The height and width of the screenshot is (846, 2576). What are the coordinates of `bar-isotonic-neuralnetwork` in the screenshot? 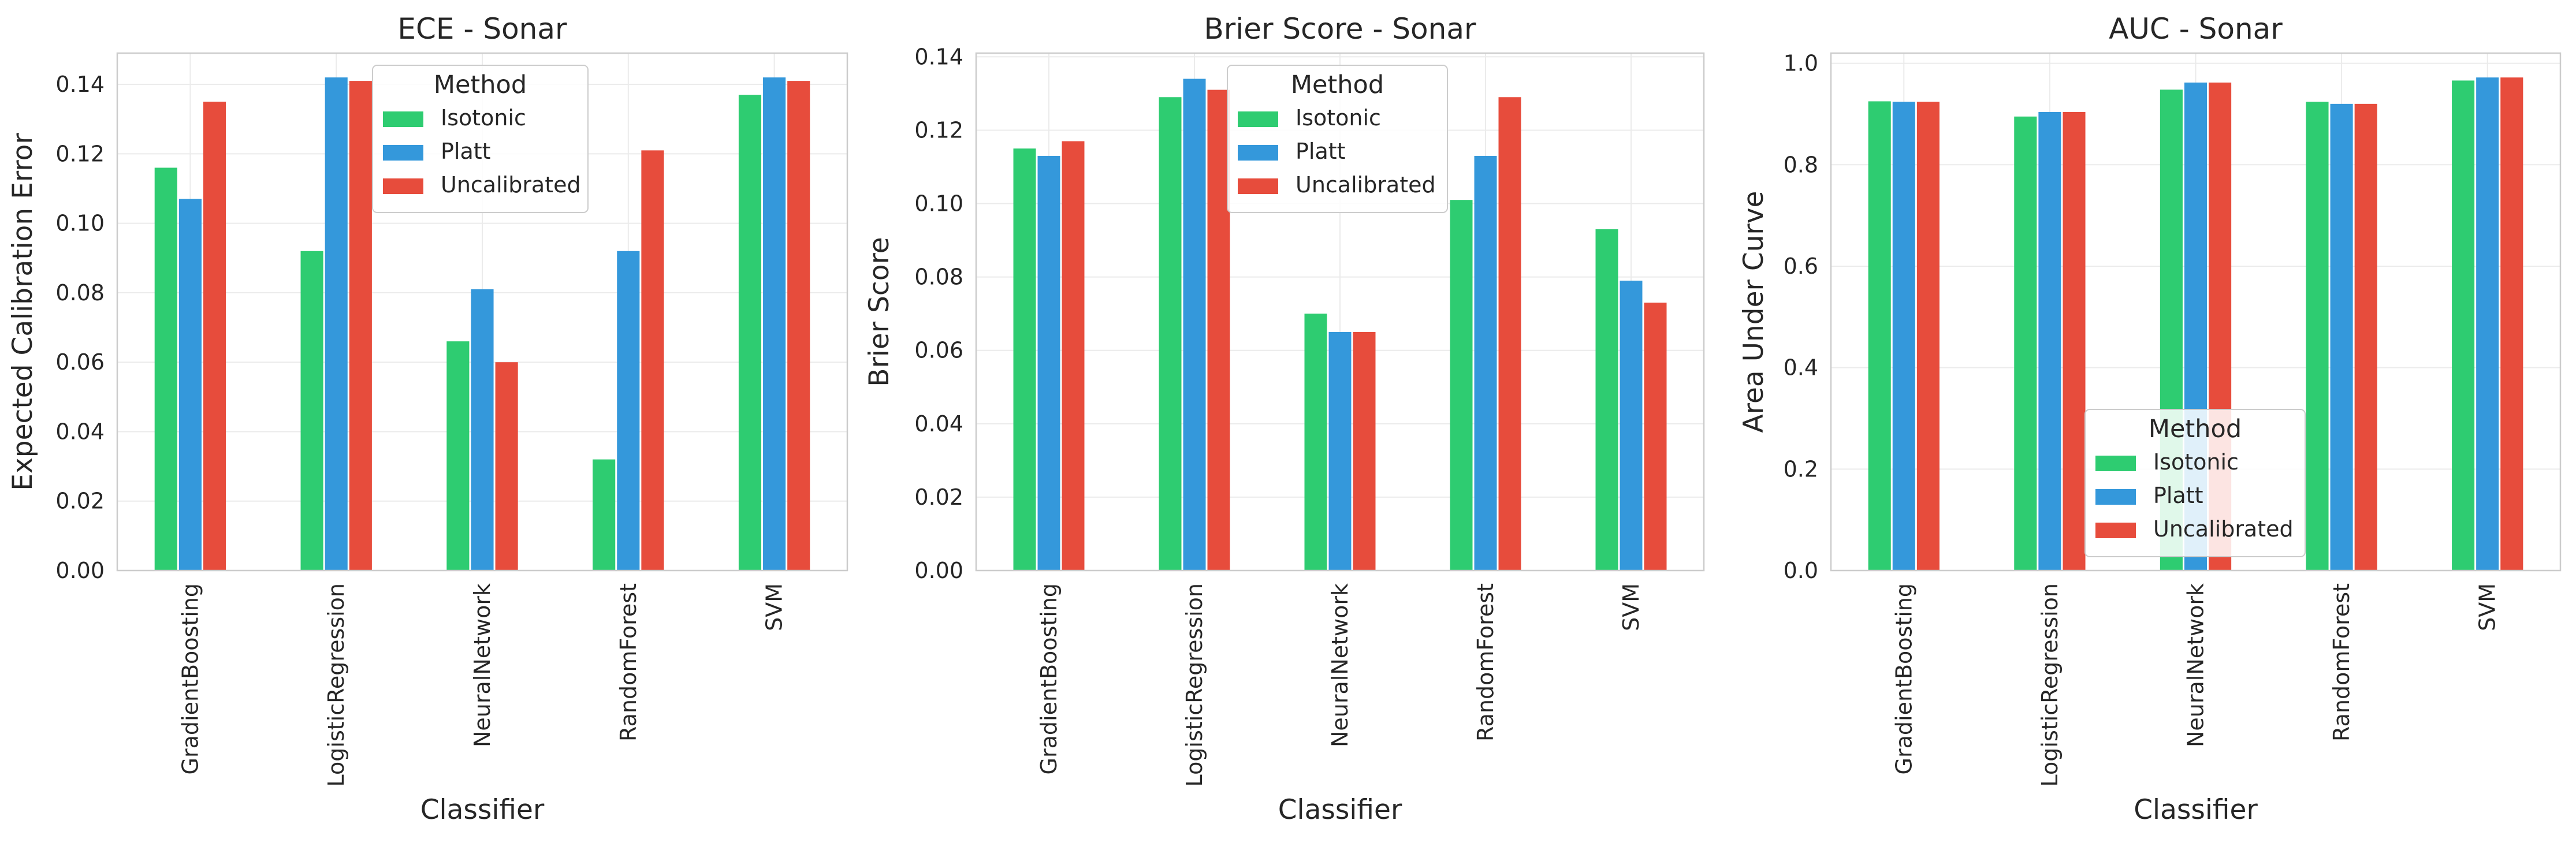 It's located at (1315, 442).